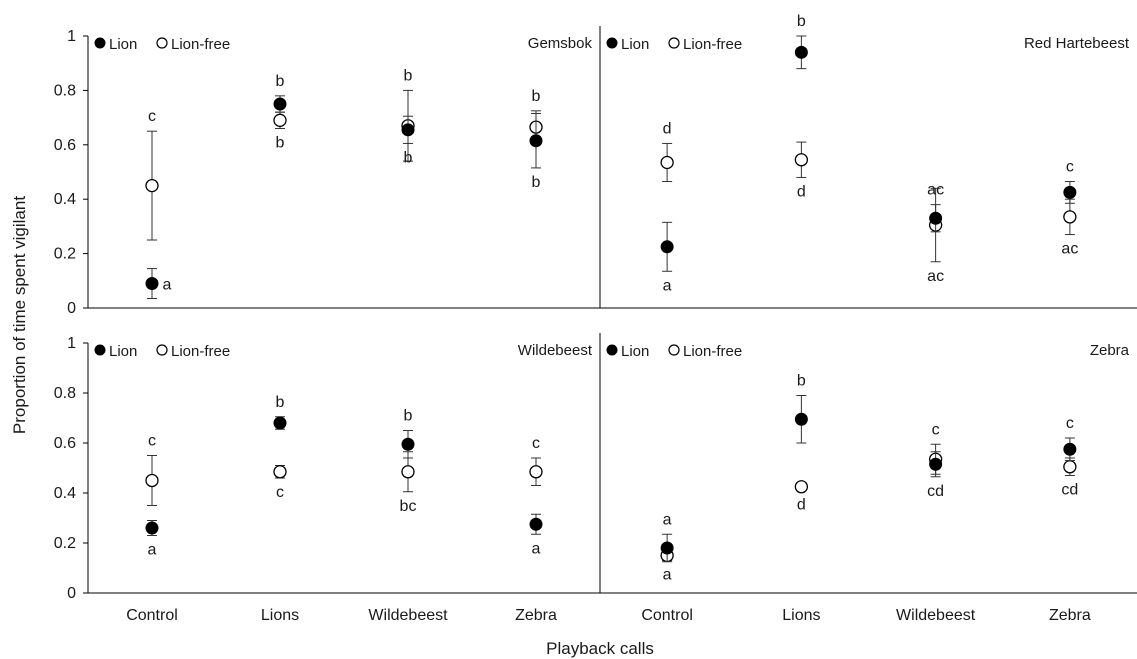 The width and height of the screenshot is (1137, 659). Describe the element at coordinates (555, 350) in the screenshot. I see `panel-title: Wildebeest` at that location.